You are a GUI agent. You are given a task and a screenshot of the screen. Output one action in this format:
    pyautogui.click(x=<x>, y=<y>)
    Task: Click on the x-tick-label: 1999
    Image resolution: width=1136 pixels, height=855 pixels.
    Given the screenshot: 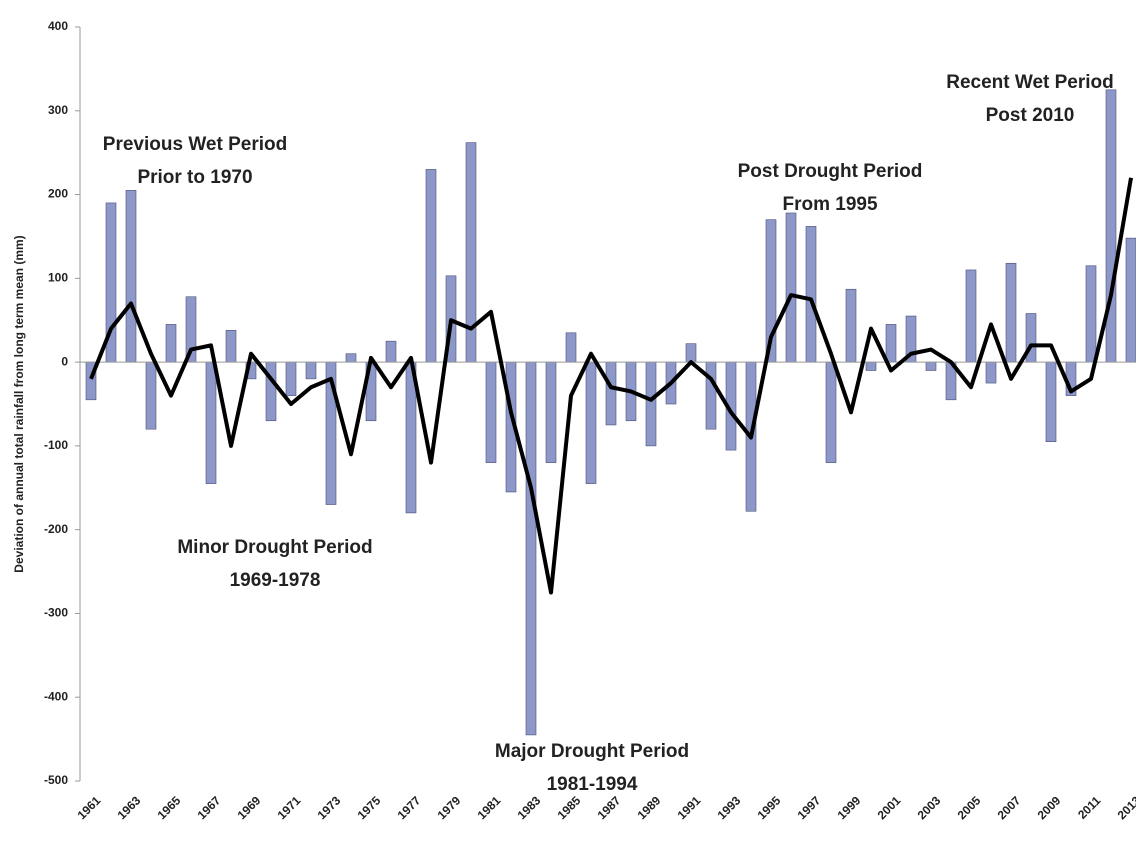 What is the action you would take?
    pyautogui.click(x=849, y=807)
    